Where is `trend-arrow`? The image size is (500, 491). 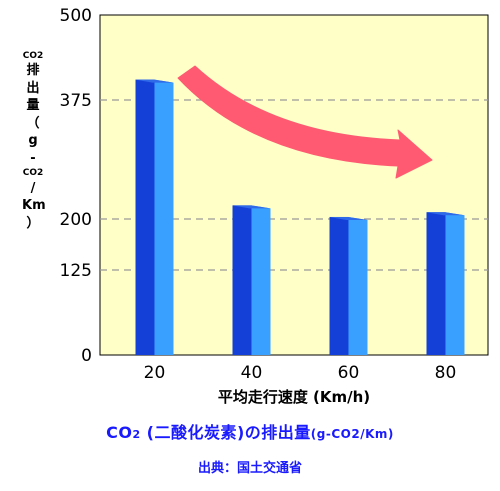
trend-arrow is located at coordinates (305, 122).